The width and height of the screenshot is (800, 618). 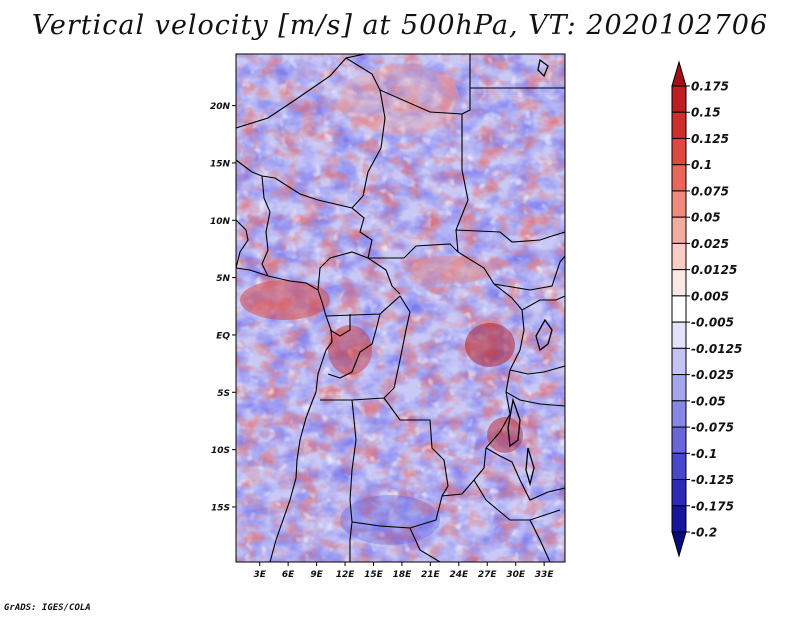 I want to click on latitude-axis: 20N 15N 10N 5N EQ 5S 10S 15S, so click(x=223, y=307).